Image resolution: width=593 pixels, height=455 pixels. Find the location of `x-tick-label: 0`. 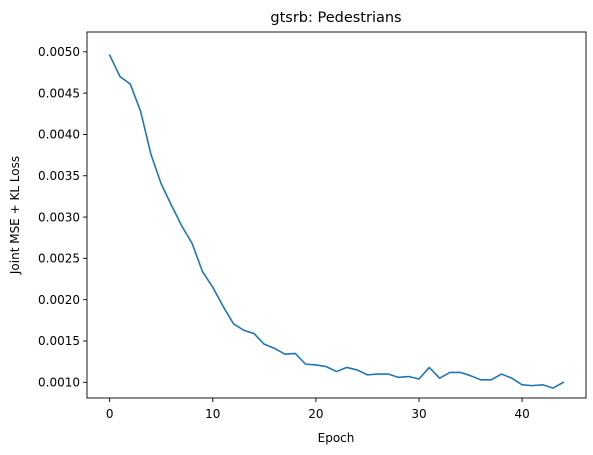

x-tick-label: 0 is located at coordinates (110, 414).